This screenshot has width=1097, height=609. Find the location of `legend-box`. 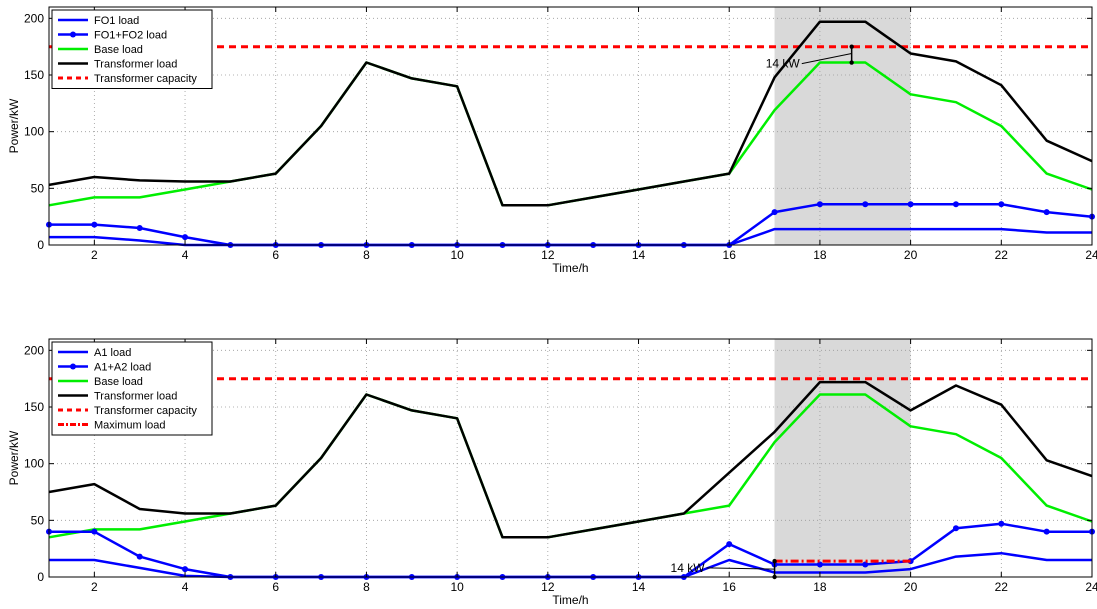

legend-box is located at coordinates (132, 388).